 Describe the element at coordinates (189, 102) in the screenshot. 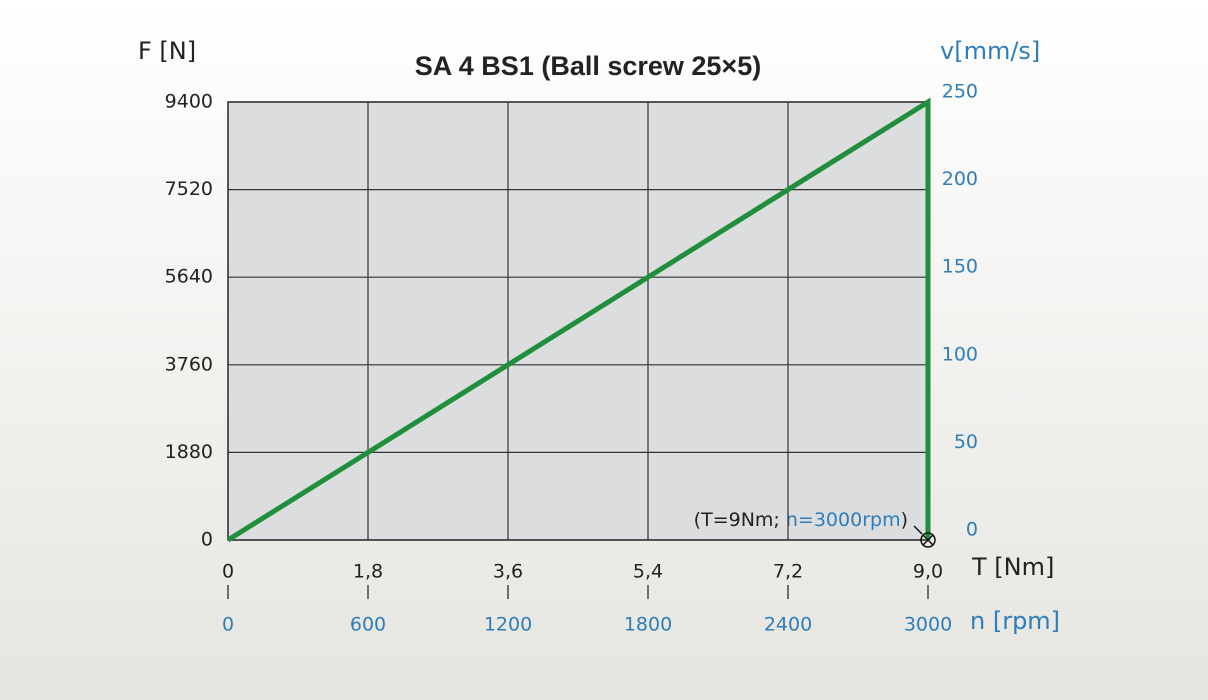

I see `y-tick-label: 9400` at that location.